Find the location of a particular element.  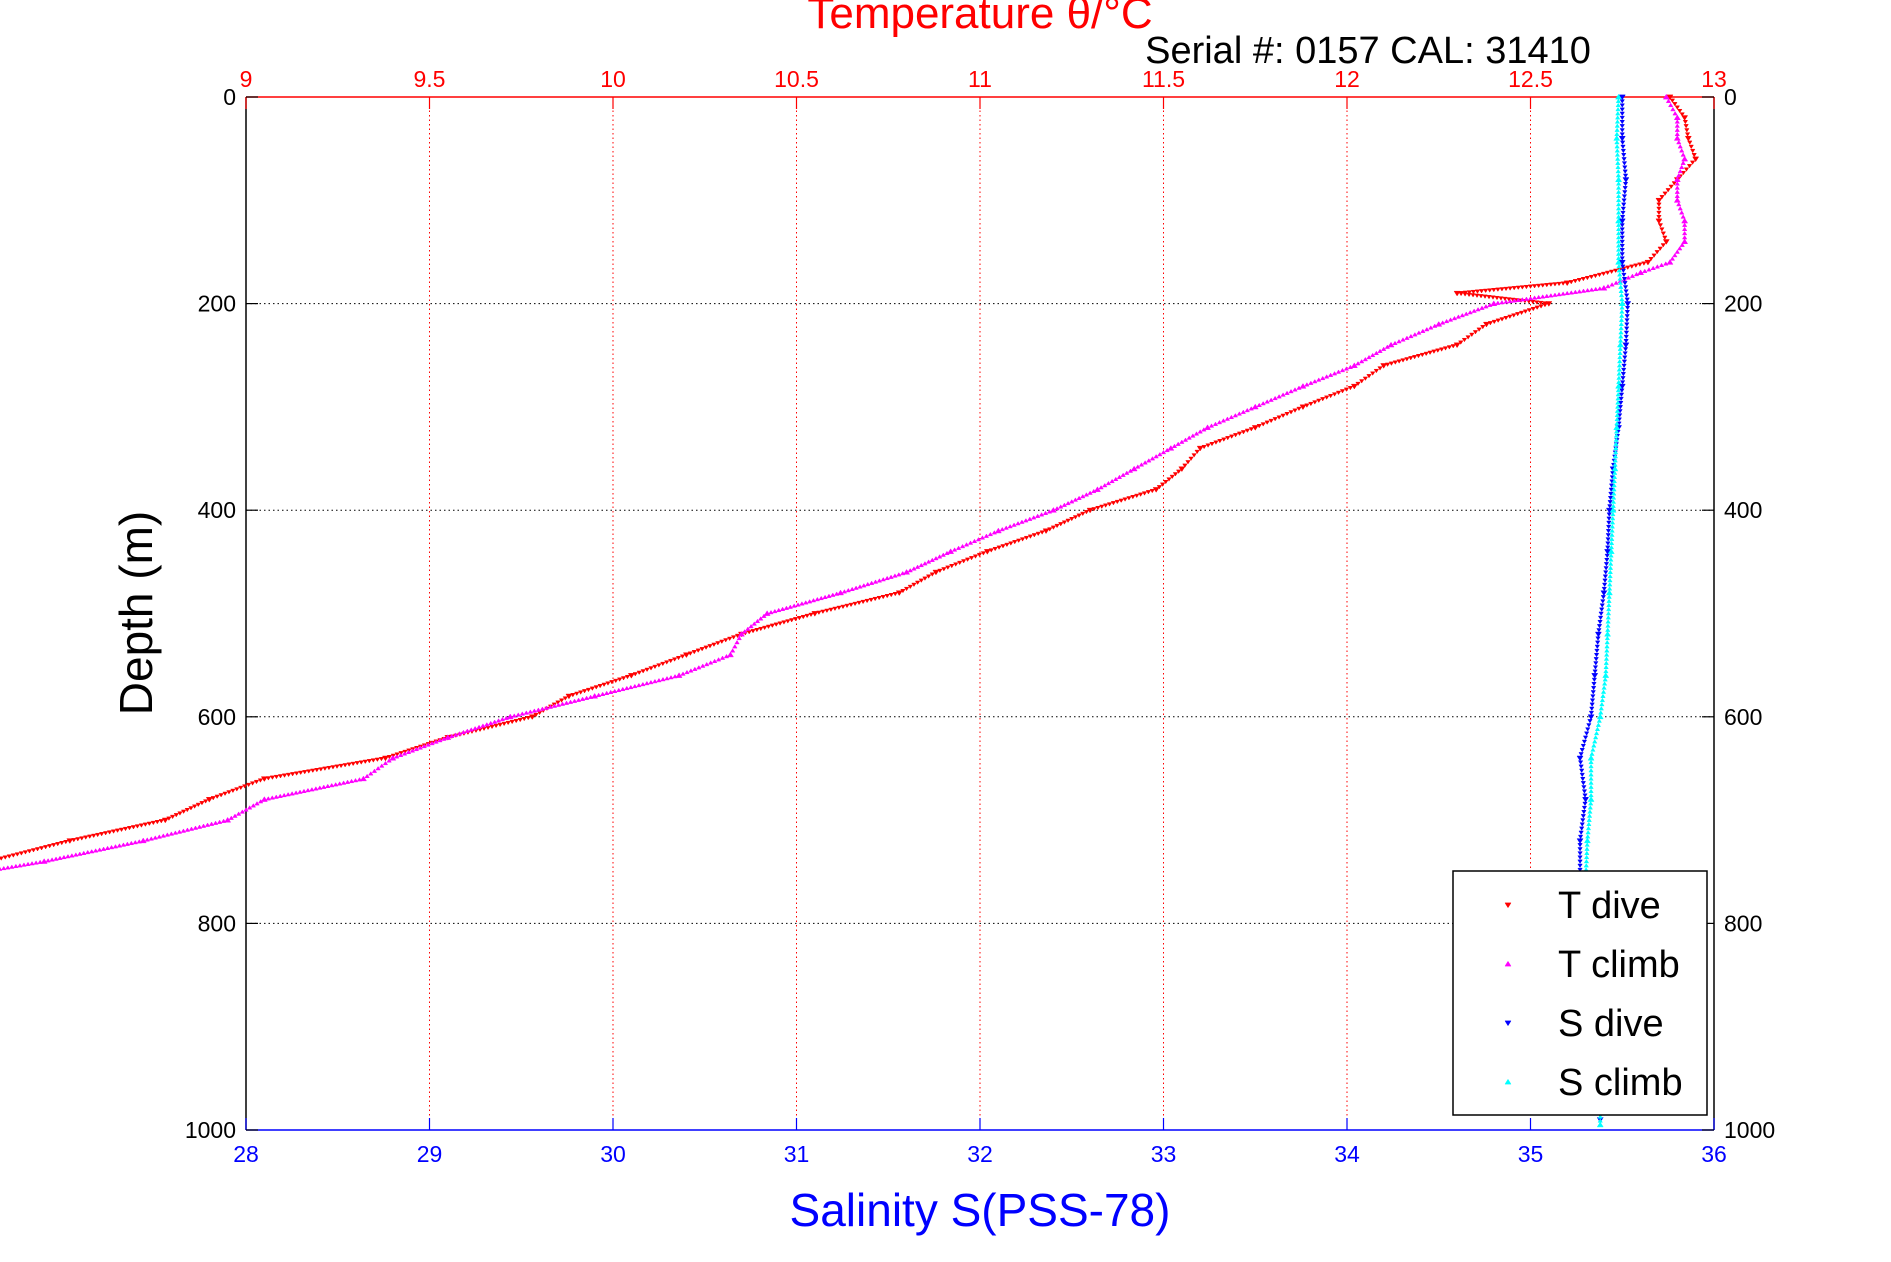

right-tick-label: 400 is located at coordinates (1743, 510).